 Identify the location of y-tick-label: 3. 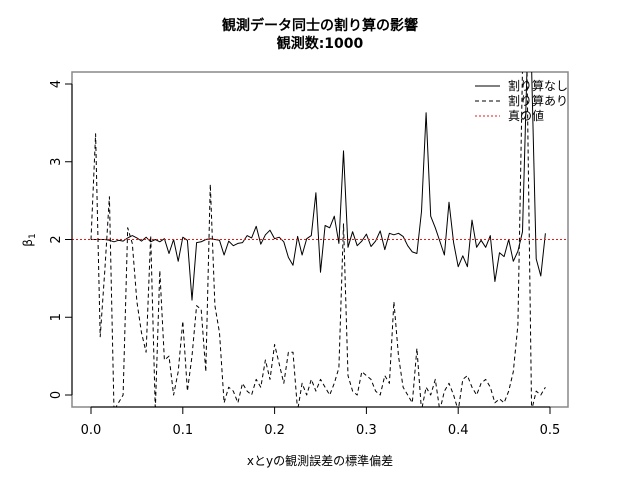
(56, 162).